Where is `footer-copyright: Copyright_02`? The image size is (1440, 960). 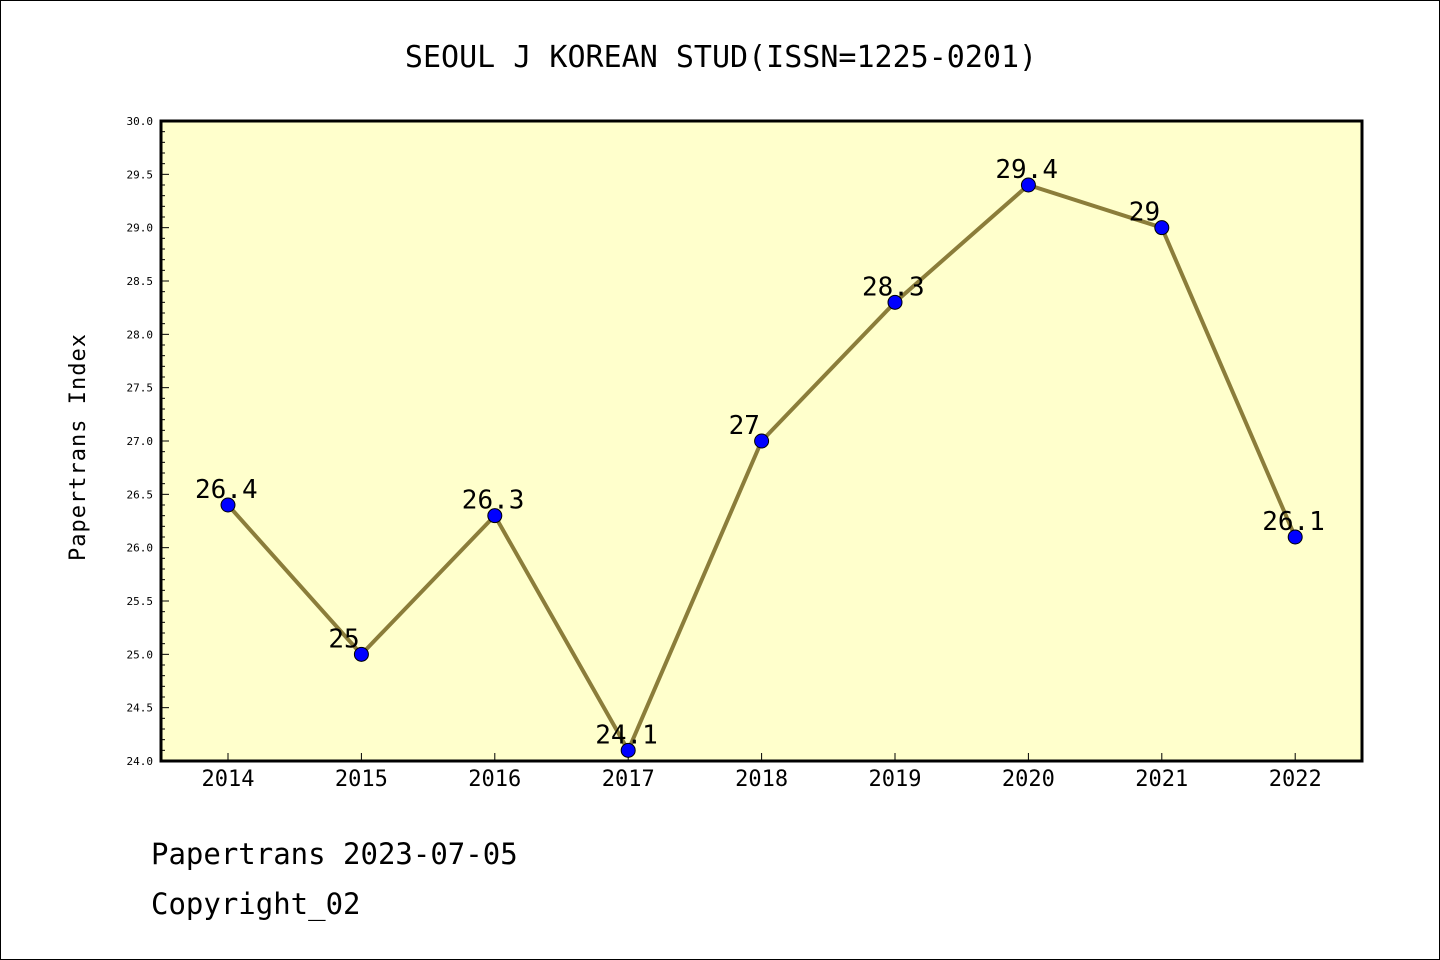
footer-copyright: Copyright_02 is located at coordinates (256, 904).